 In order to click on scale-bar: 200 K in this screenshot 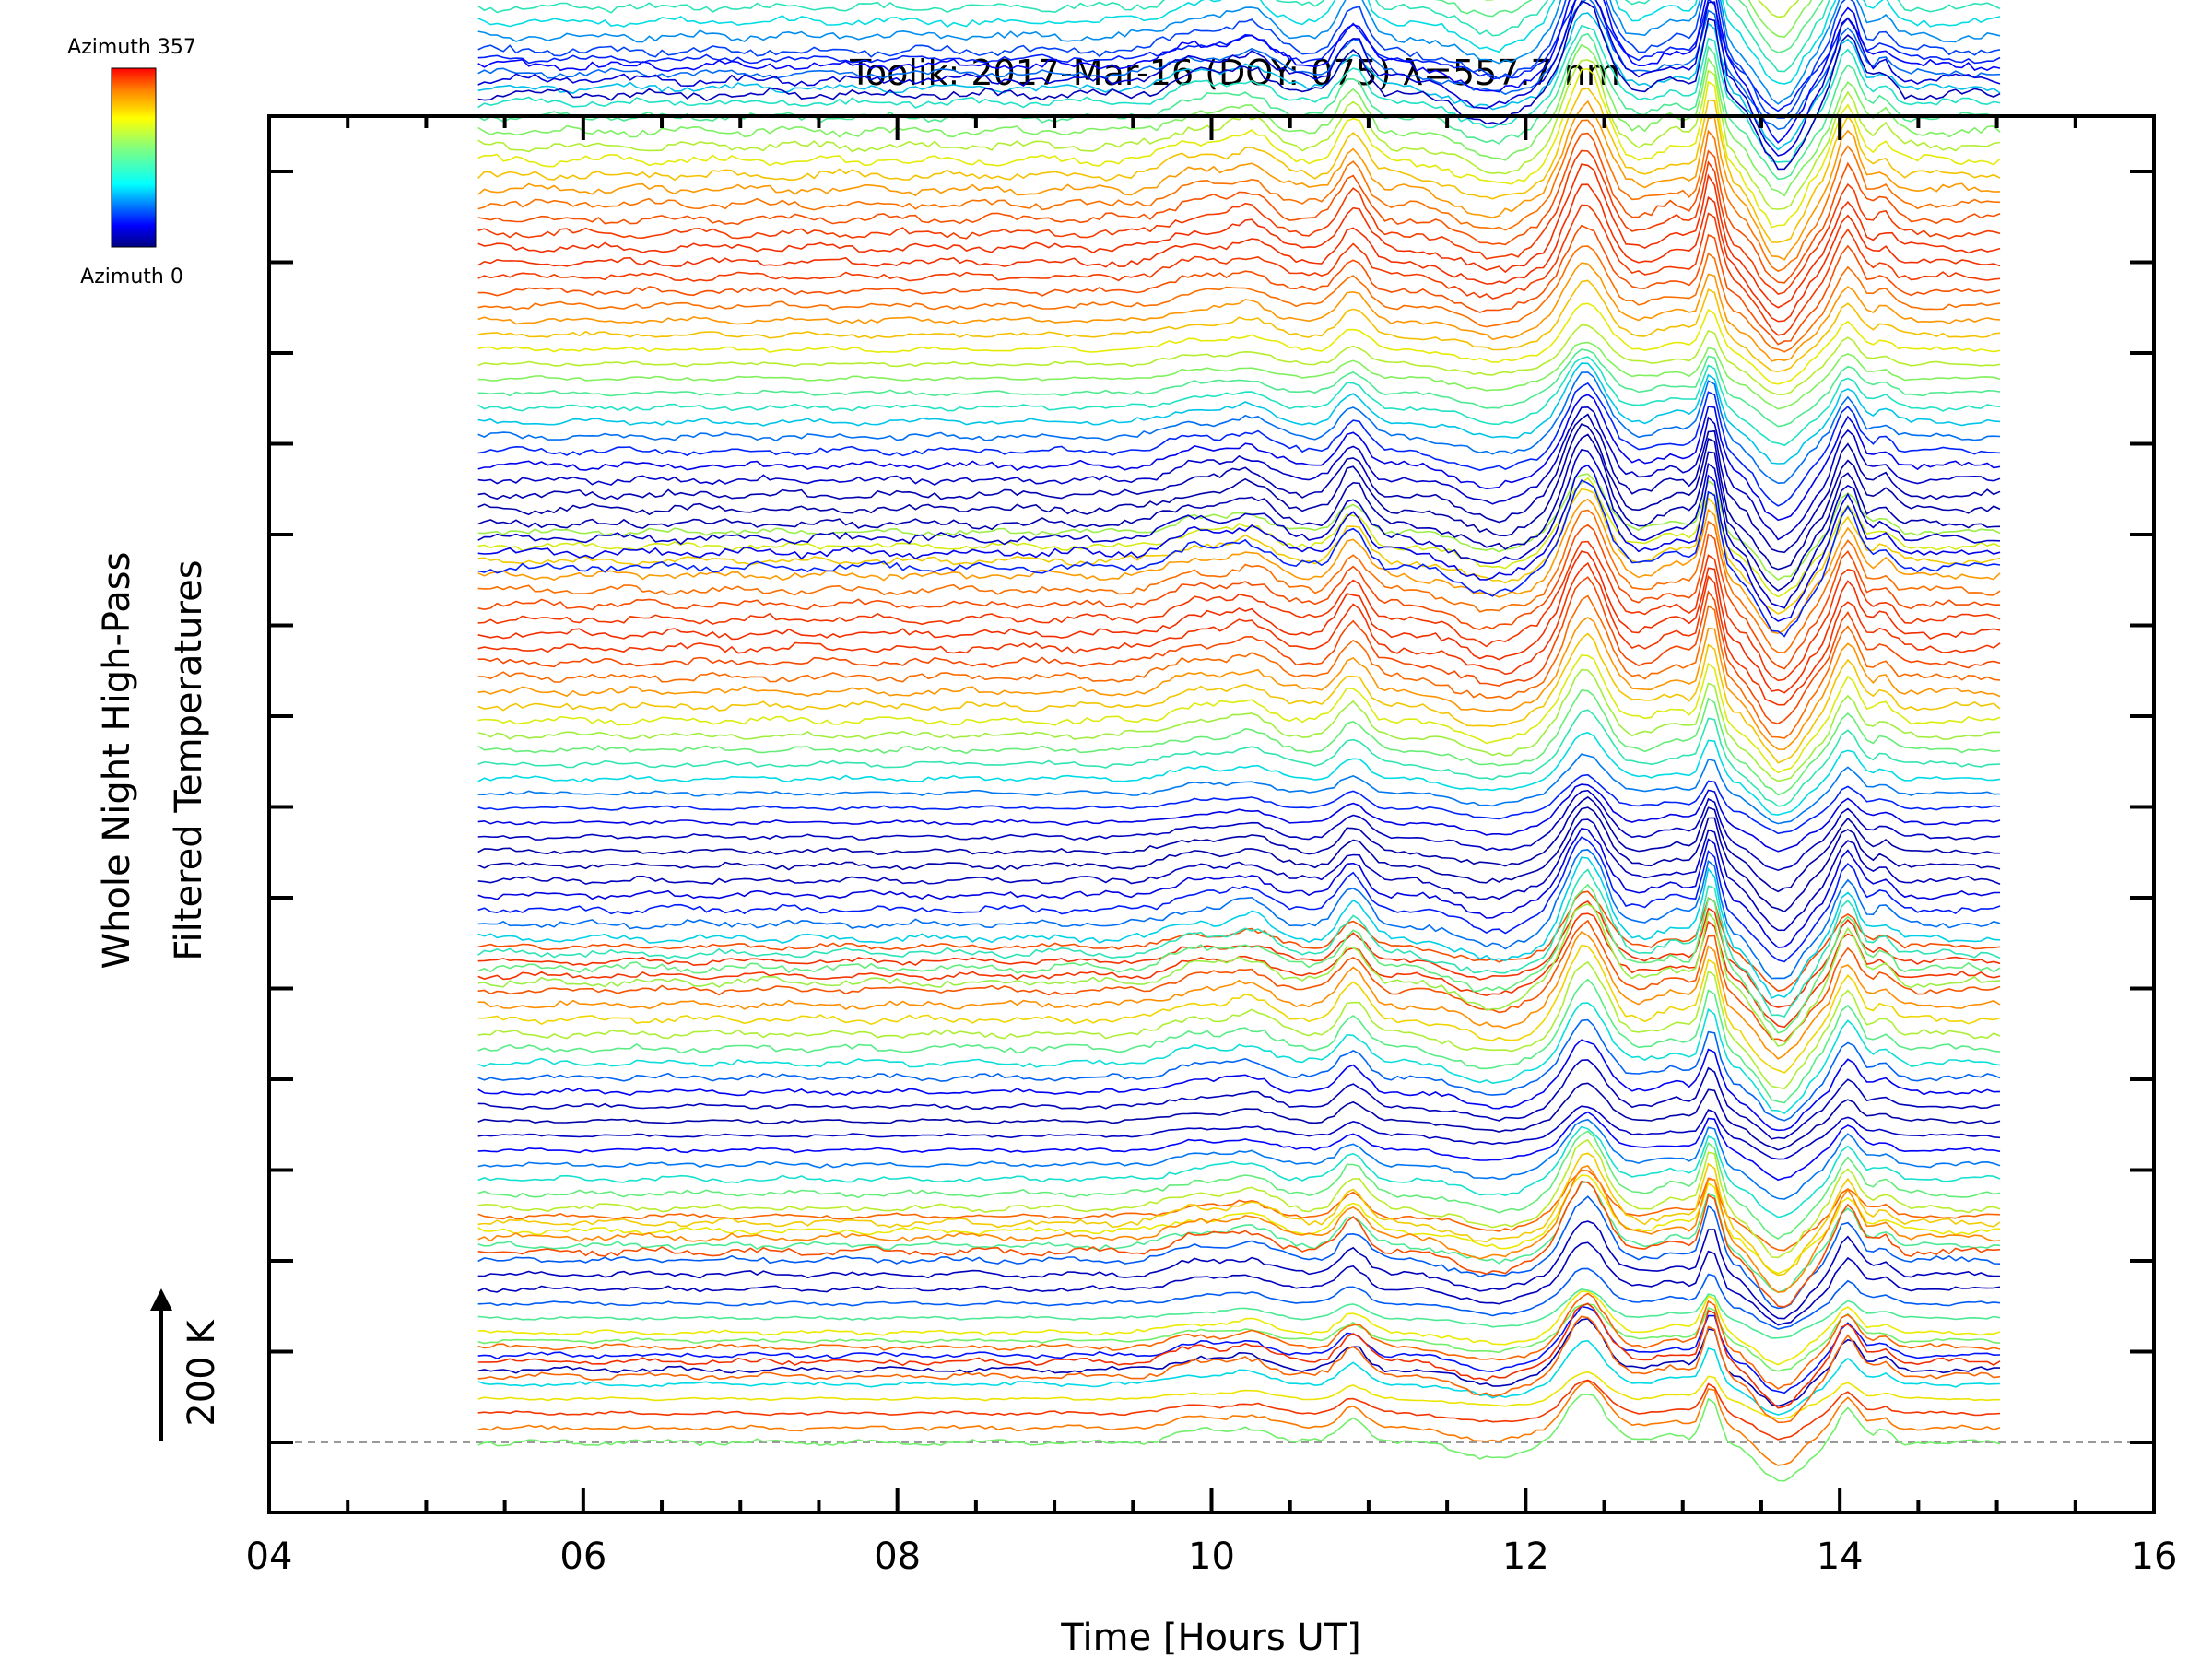, I will do `click(186, 1364)`.